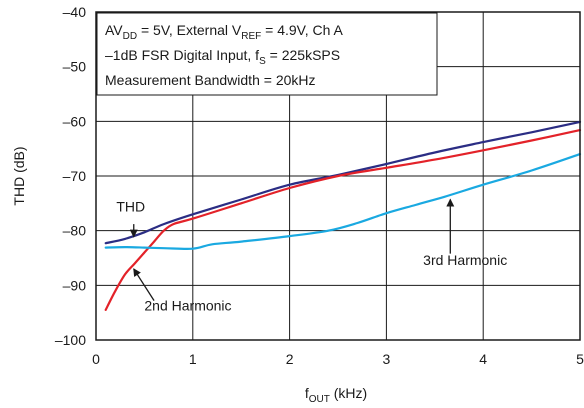 The image size is (584, 408). What do you see at coordinates (302, 30) in the screenshot?
I see `condition-text: = 4.9V, Ch A` at bounding box center [302, 30].